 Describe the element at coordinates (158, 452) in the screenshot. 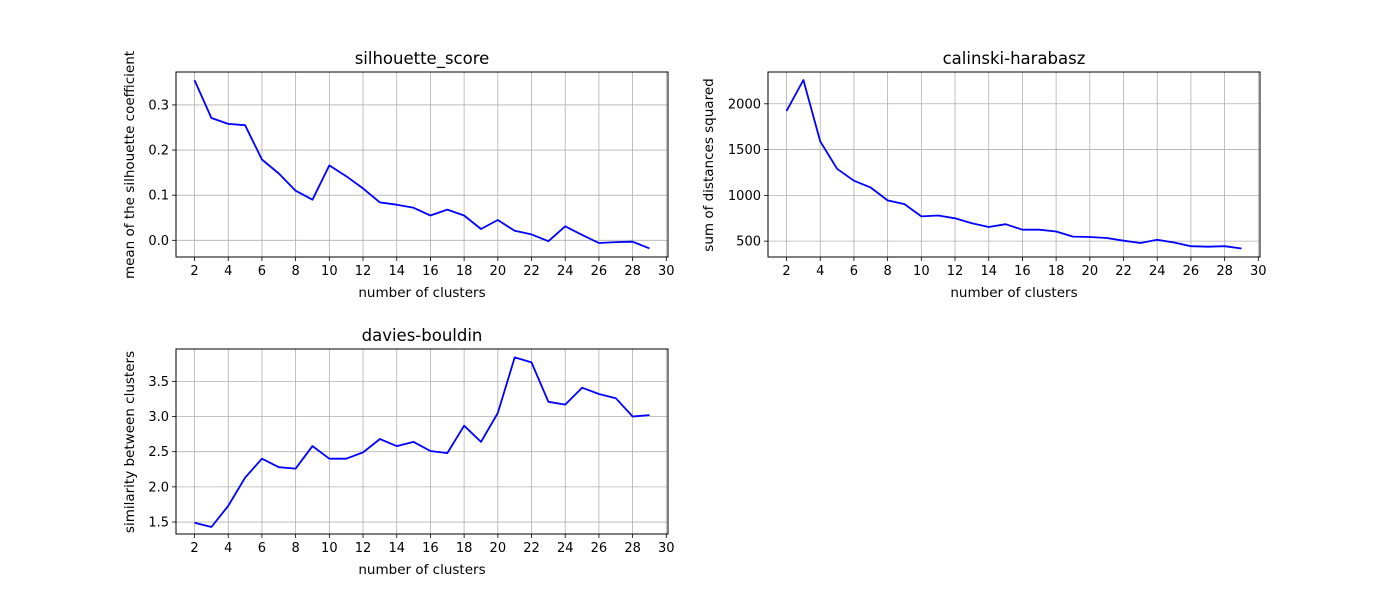

I see `y-tick-label: 2.5` at that location.